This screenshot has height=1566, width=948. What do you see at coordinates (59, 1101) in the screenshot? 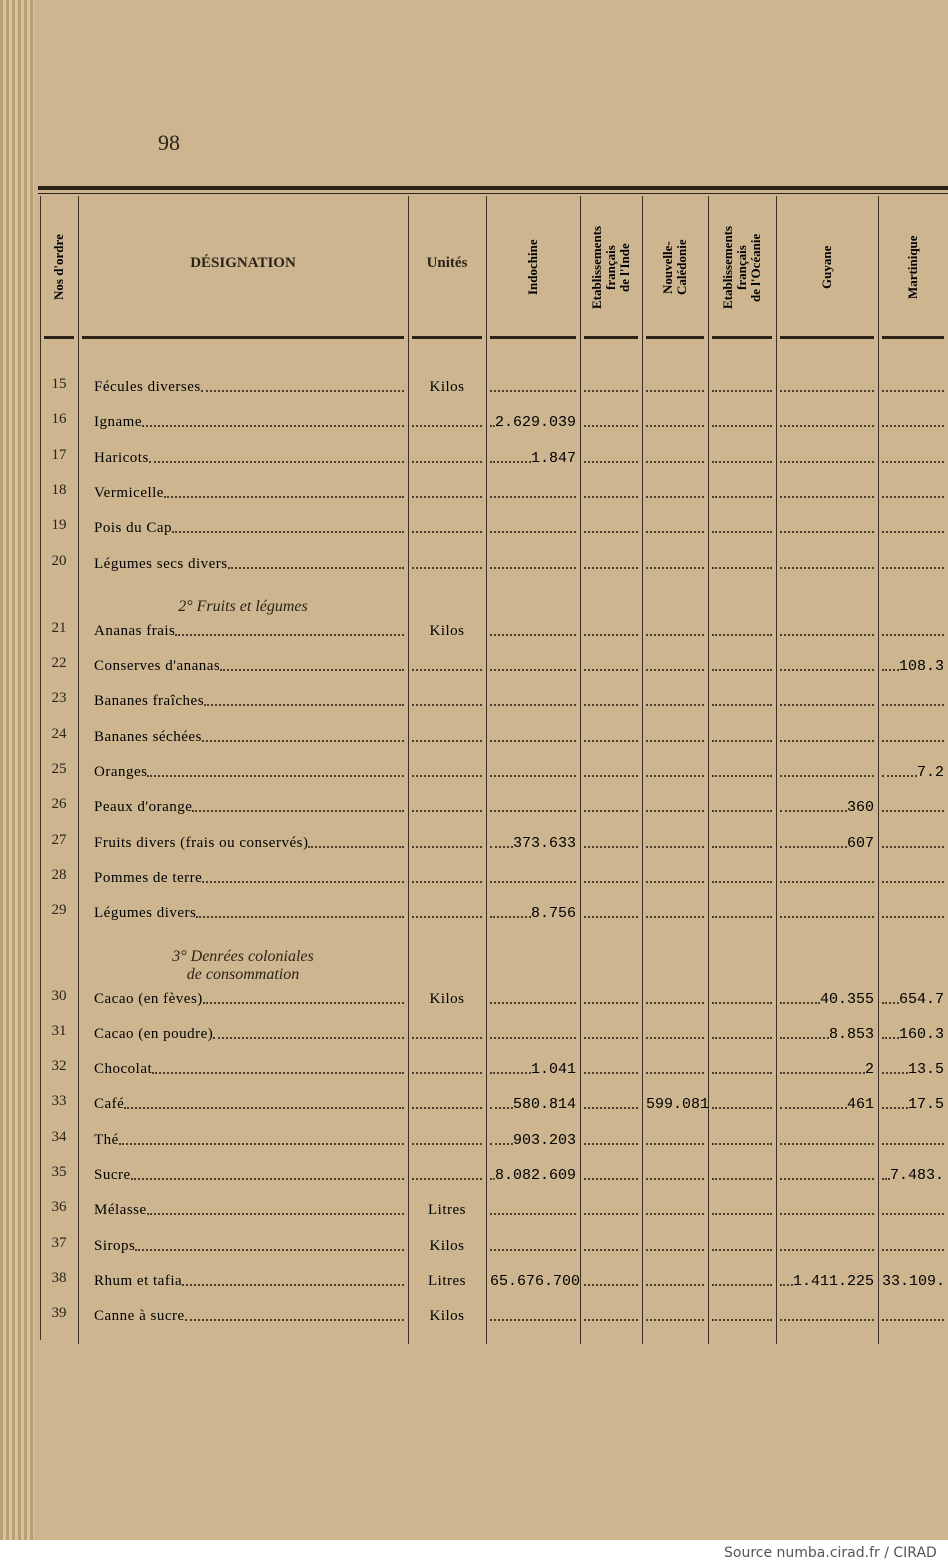
I see `row-number: 33` at bounding box center [59, 1101].